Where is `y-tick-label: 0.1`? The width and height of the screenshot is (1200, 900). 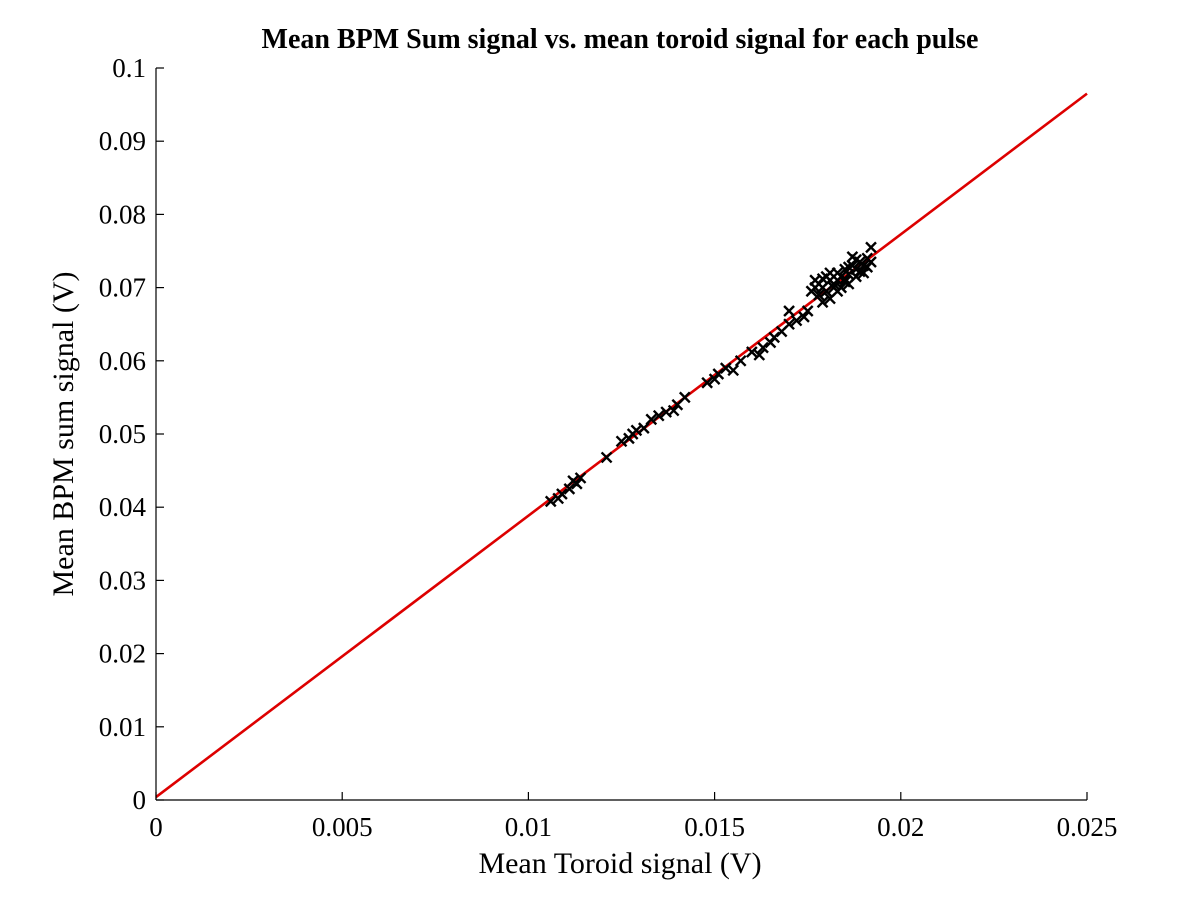 y-tick-label: 0.1 is located at coordinates (129, 68).